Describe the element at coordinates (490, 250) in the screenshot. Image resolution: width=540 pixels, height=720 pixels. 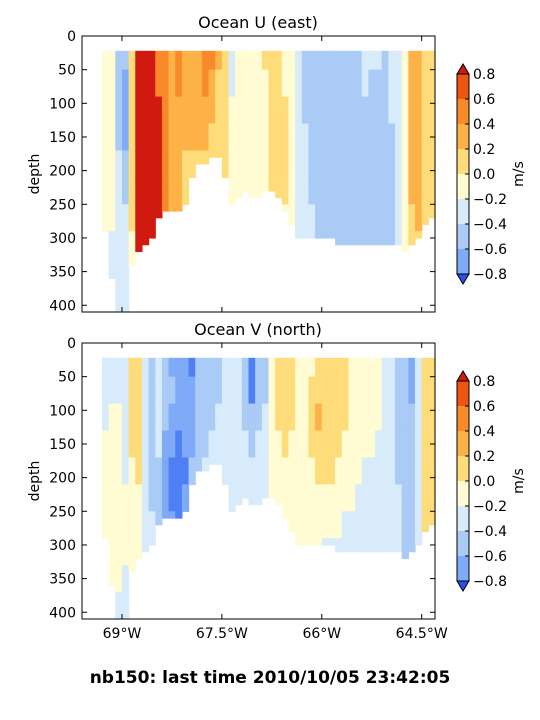
I see `colorbar-tick-label: −0.6` at that location.